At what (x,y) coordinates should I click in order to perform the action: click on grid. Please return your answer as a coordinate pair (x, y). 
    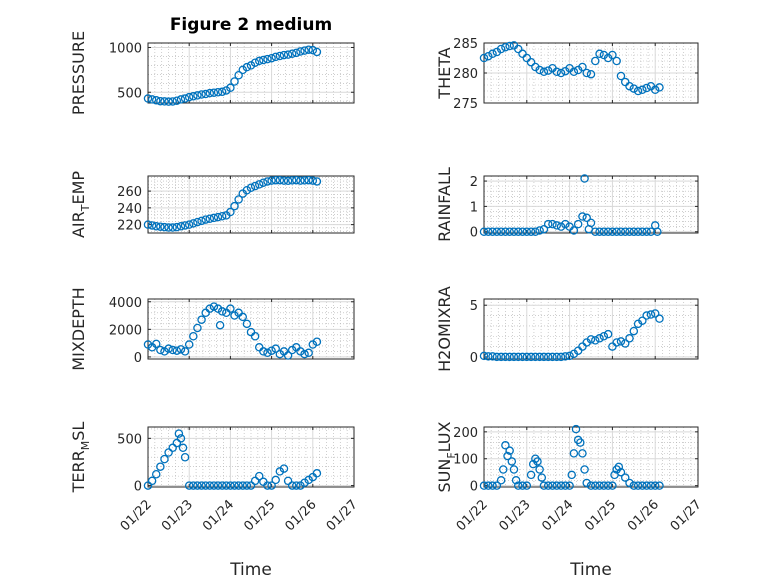
    Looking at the image, I should click on (251, 329).